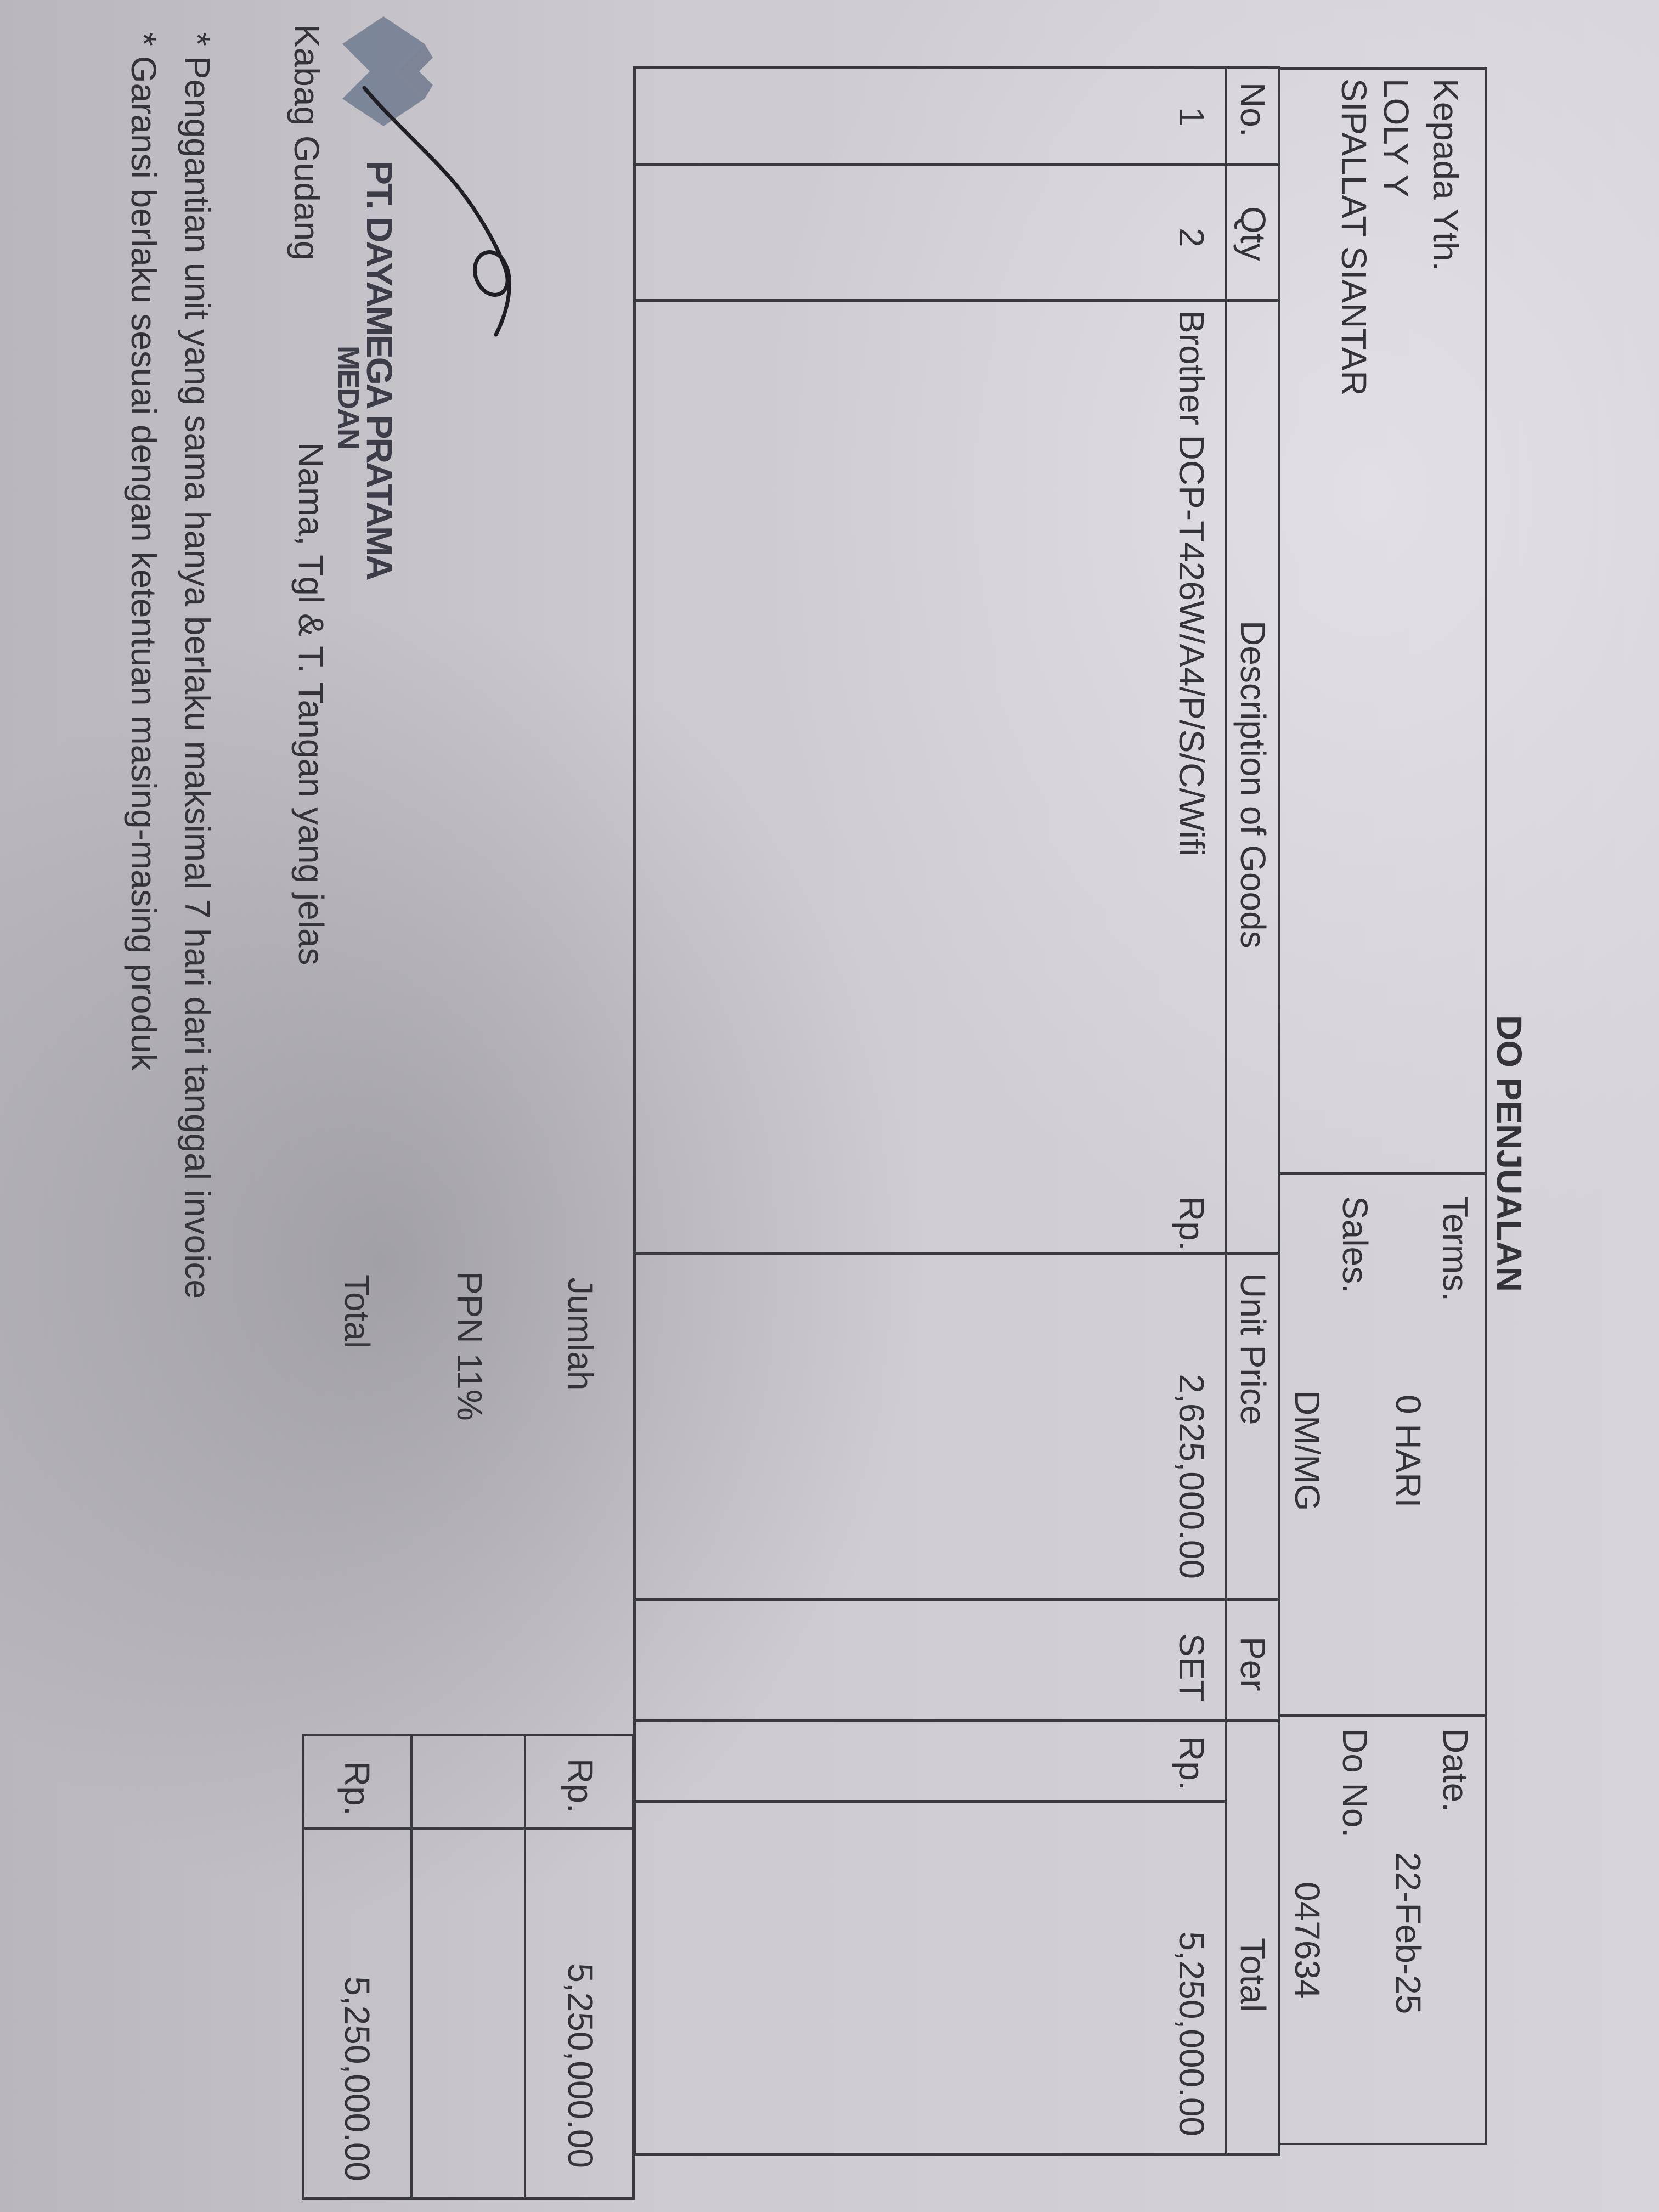 The image size is (1659, 2212). Describe the element at coordinates (1355, 1783) in the screenshot. I see `do-no-label: Do No.` at that location.